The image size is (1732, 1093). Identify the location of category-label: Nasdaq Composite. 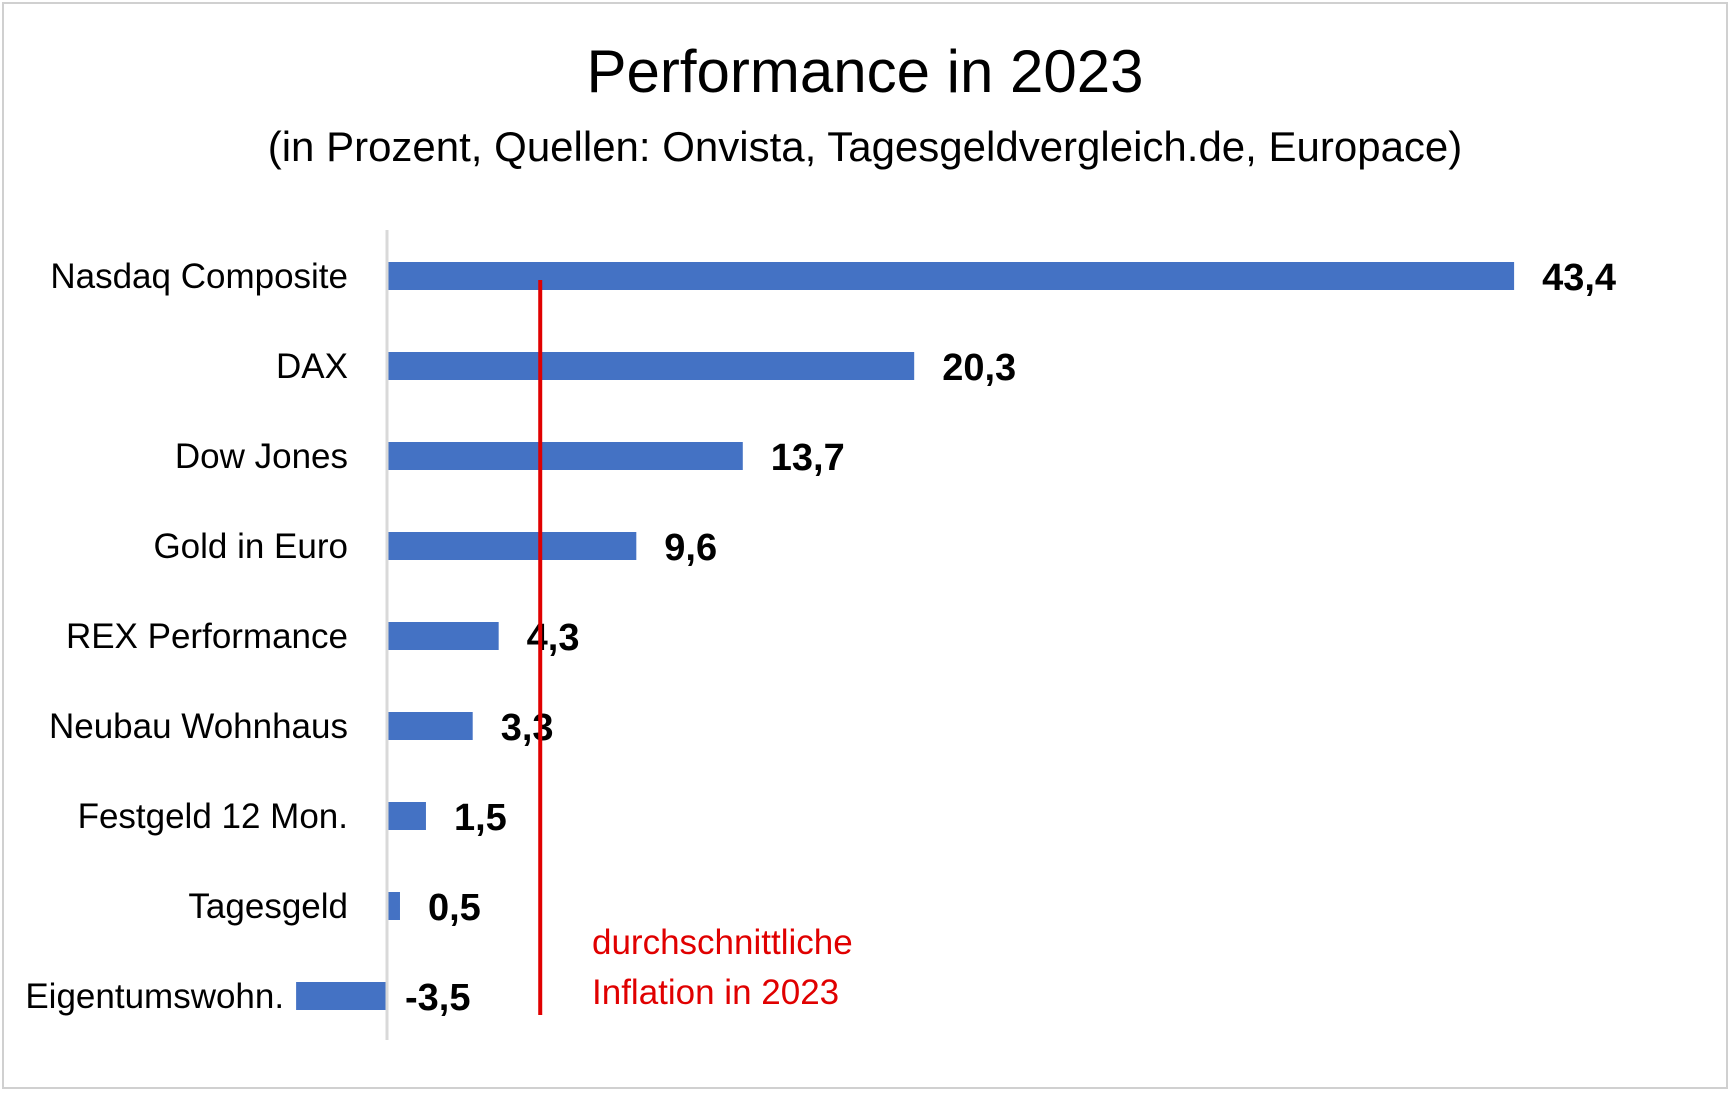
(199, 276).